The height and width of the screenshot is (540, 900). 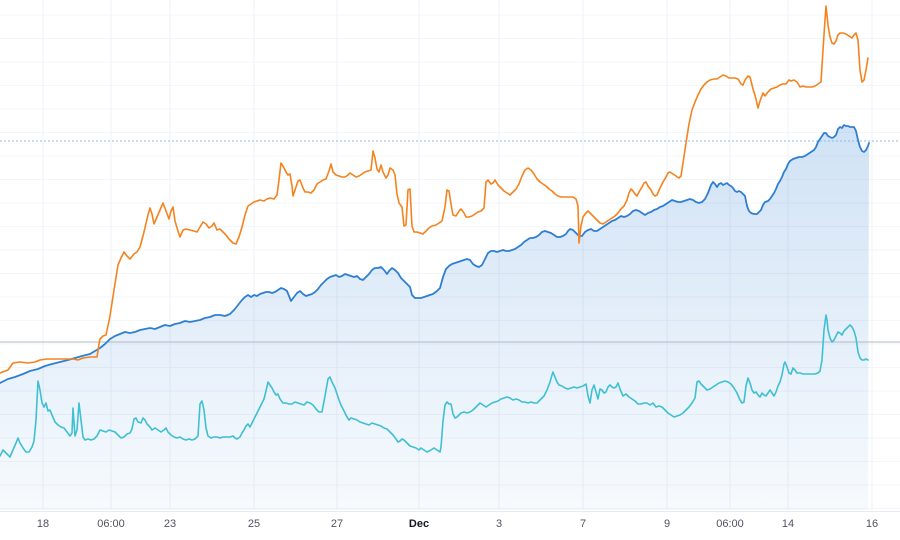 What do you see at coordinates (788, 524) in the screenshot?
I see `time-axis-label: 14` at bounding box center [788, 524].